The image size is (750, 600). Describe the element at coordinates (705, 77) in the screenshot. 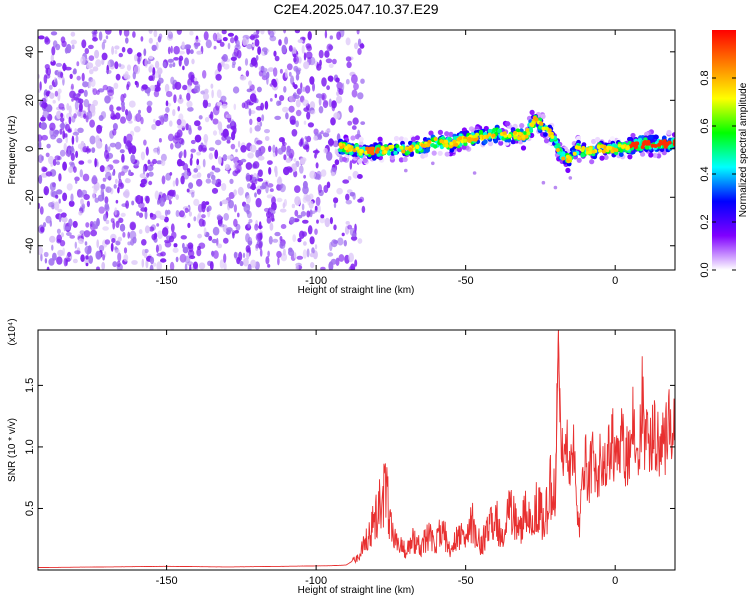

I see `colorbar-tick-label: 0.8` at that location.